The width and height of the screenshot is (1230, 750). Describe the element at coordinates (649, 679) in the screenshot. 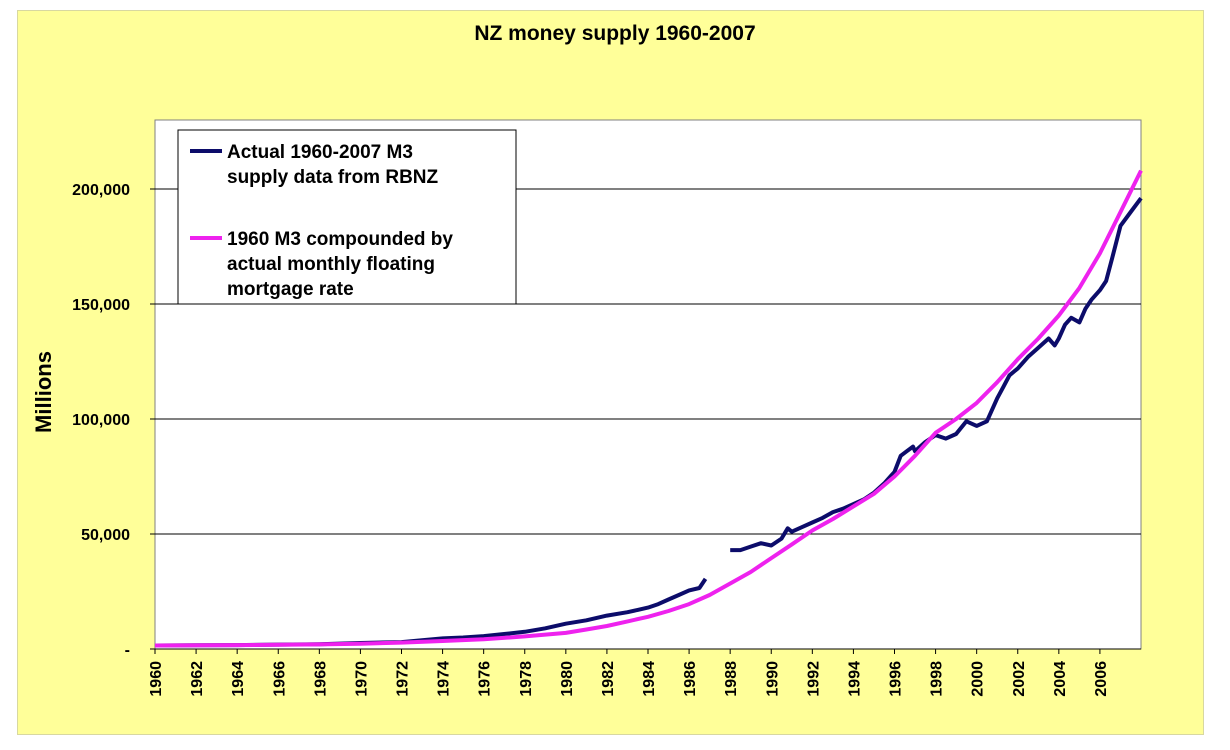

I see `x-tick-label: 1984` at that location.